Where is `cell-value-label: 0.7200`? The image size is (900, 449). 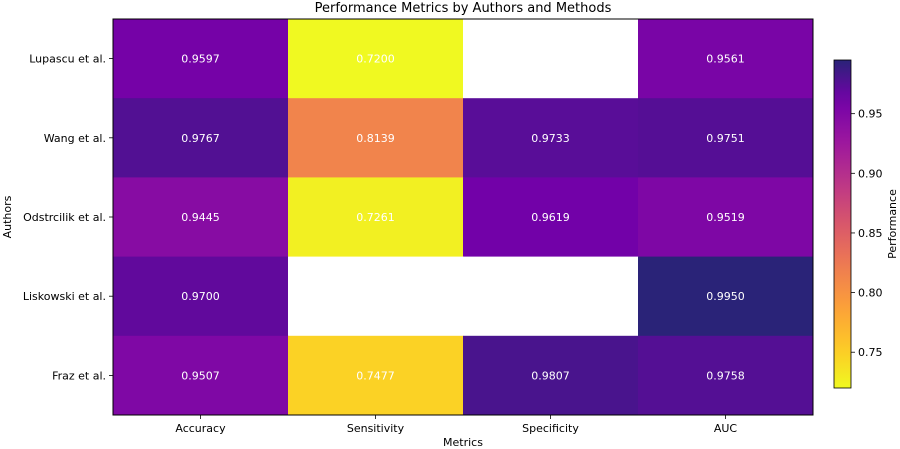
cell-value-label: 0.7200 is located at coordinates (375, 59).